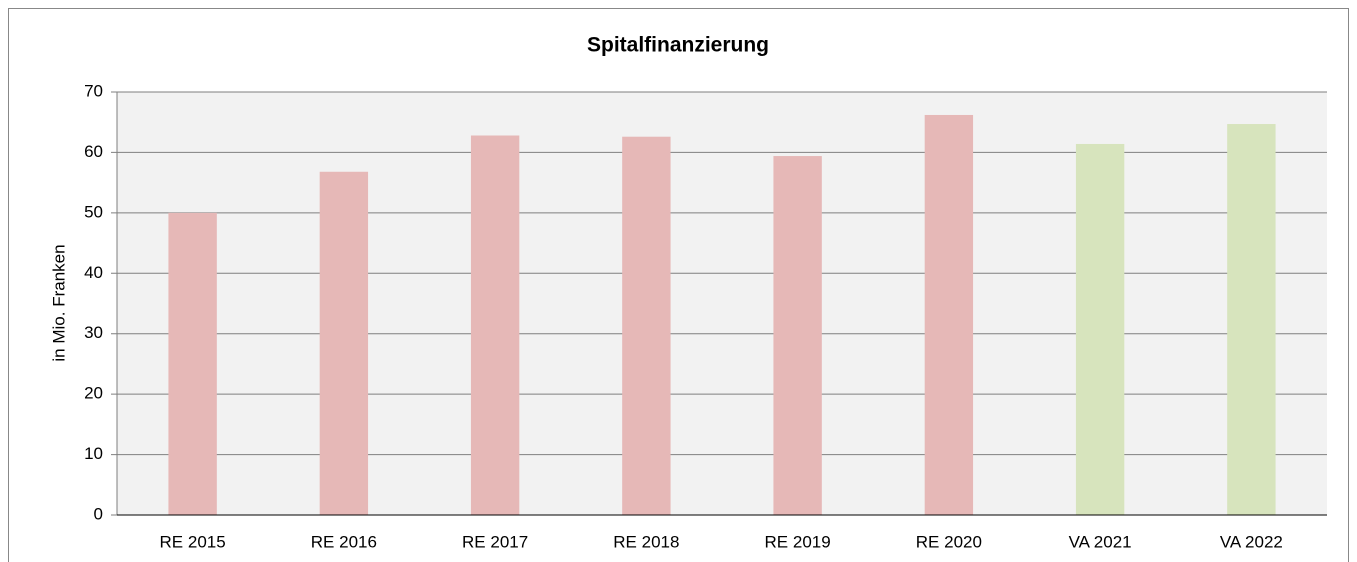 The height and width of the screenshot is (562, 1357). Describe the element at coordinates (646, 541) in the screenshot. I see `x-tick-label: RE 2018` at that location.